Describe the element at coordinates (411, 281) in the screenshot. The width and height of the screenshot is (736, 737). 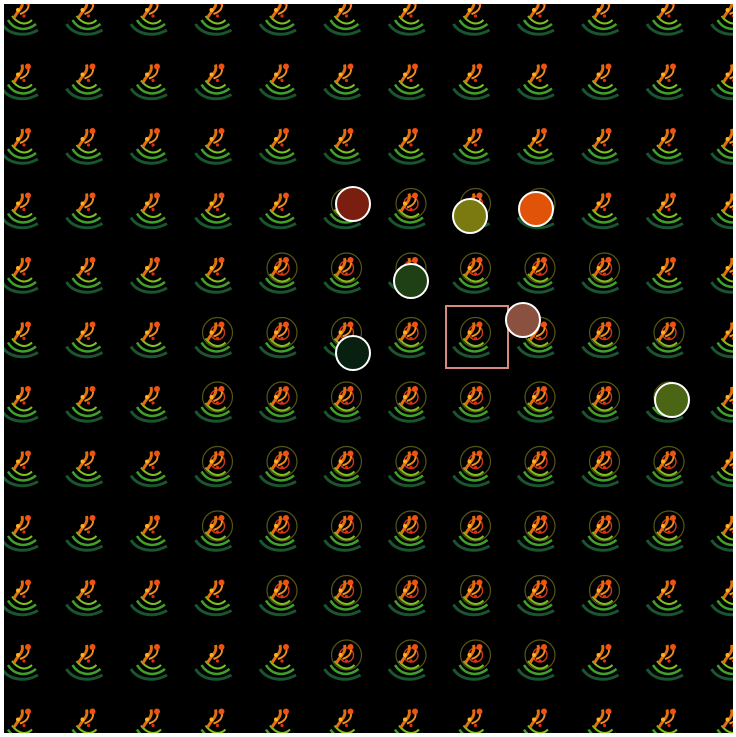
I see `token-dark-green` at that location.